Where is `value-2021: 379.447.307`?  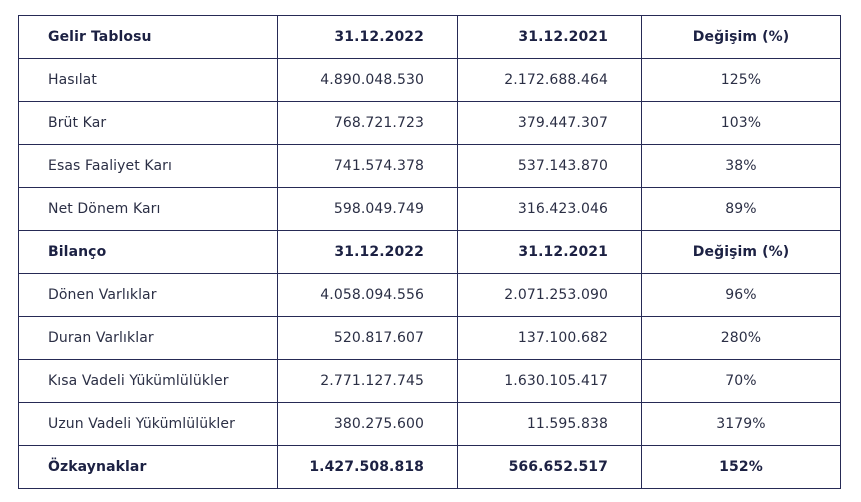
value-2021: 379.447.307 is located at coordinates (549, 123).